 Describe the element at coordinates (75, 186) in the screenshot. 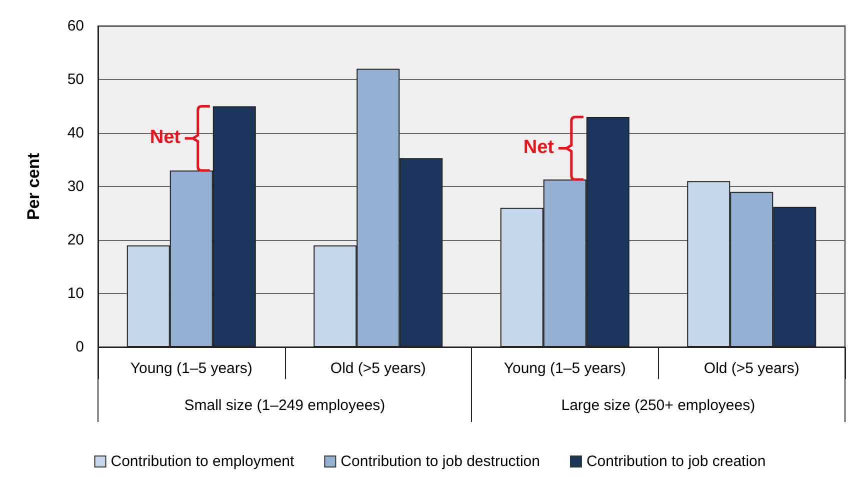

I see `y-tick-label: 30` at that location.